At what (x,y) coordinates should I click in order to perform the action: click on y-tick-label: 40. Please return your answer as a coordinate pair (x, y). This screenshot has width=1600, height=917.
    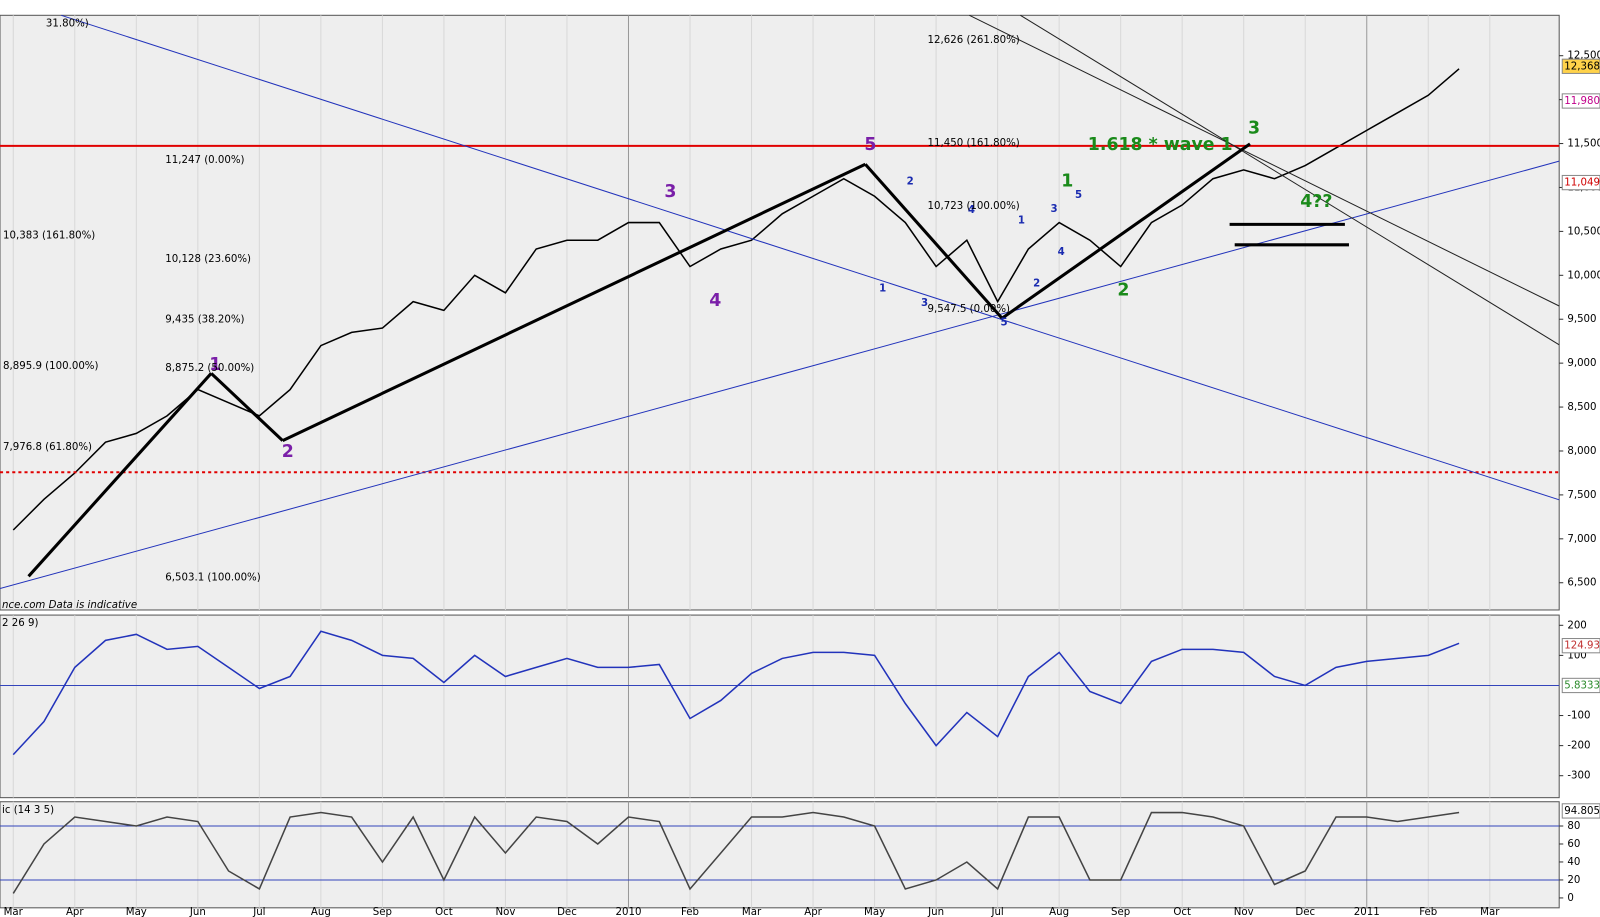
    Looking at the image, I should click on (1573, 862).